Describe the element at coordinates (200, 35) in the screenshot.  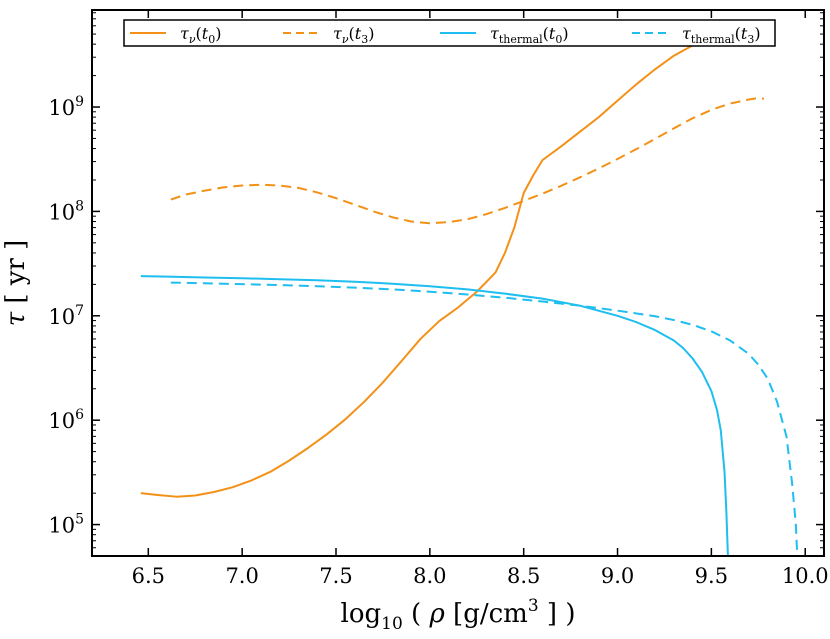
I see `legend-label: τν(t0)` at that location.